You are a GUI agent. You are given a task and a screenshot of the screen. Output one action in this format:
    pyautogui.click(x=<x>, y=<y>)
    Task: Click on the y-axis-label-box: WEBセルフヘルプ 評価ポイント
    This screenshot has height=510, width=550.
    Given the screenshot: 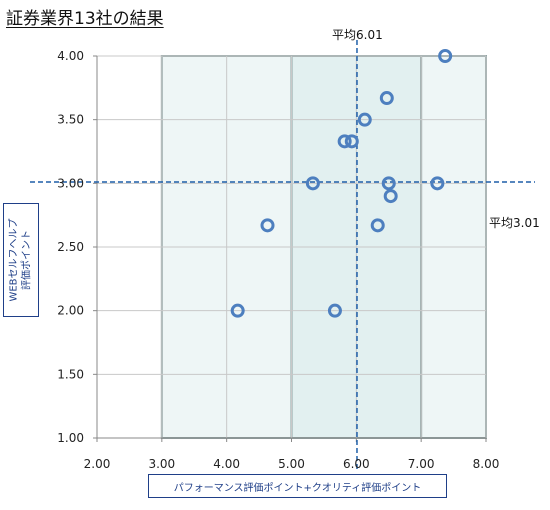 What is the action you would take?
    pyautogui.click(x=21, y=260)
    